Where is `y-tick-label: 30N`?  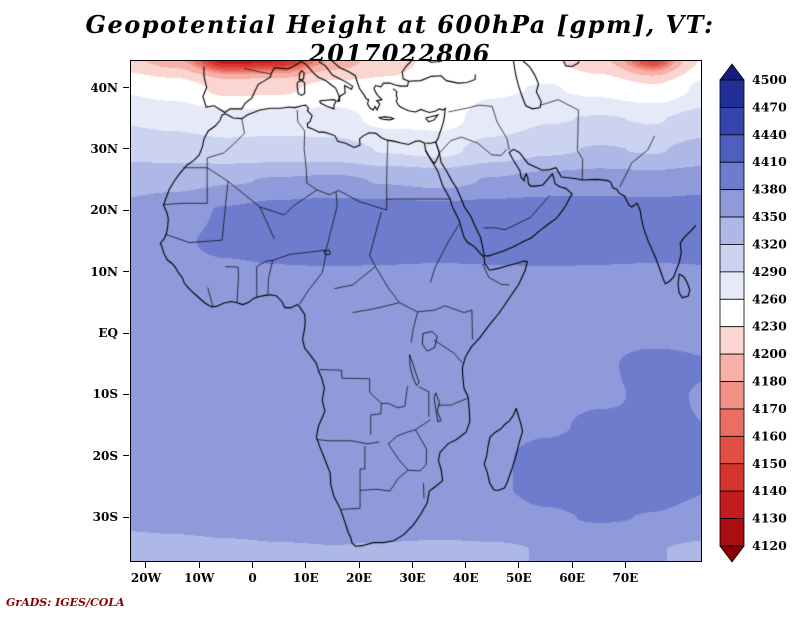 y-tick-label: 30N is located at coordinates (104, 148).